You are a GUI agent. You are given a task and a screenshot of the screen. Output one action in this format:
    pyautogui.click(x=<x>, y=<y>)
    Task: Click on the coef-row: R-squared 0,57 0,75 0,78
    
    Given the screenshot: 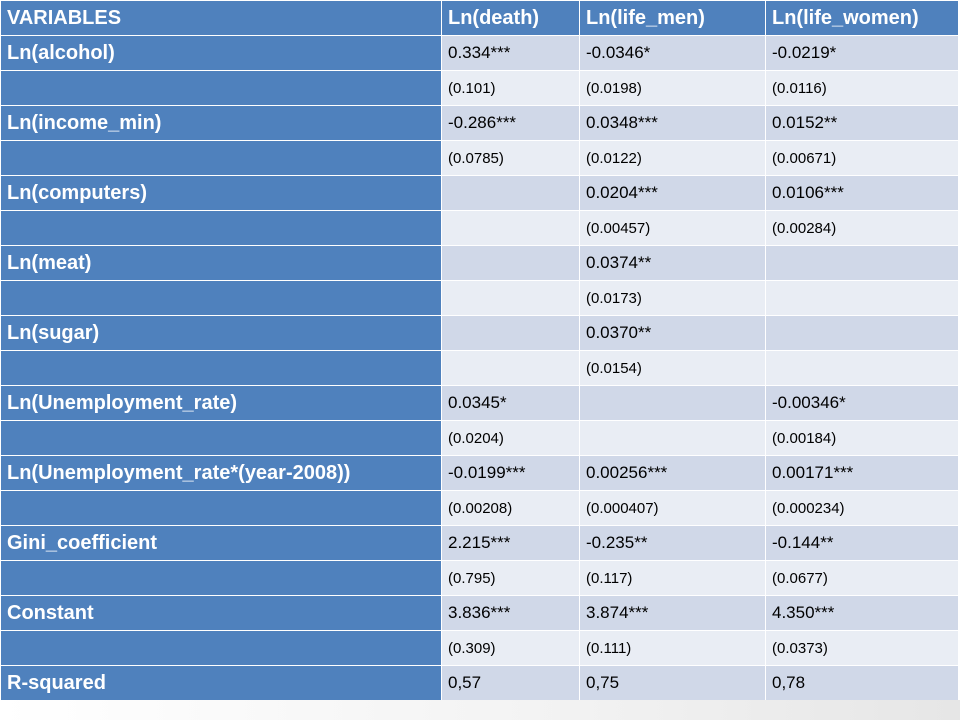 What is the action you would take?
    pyautogui.click(x=479, y=683)
    